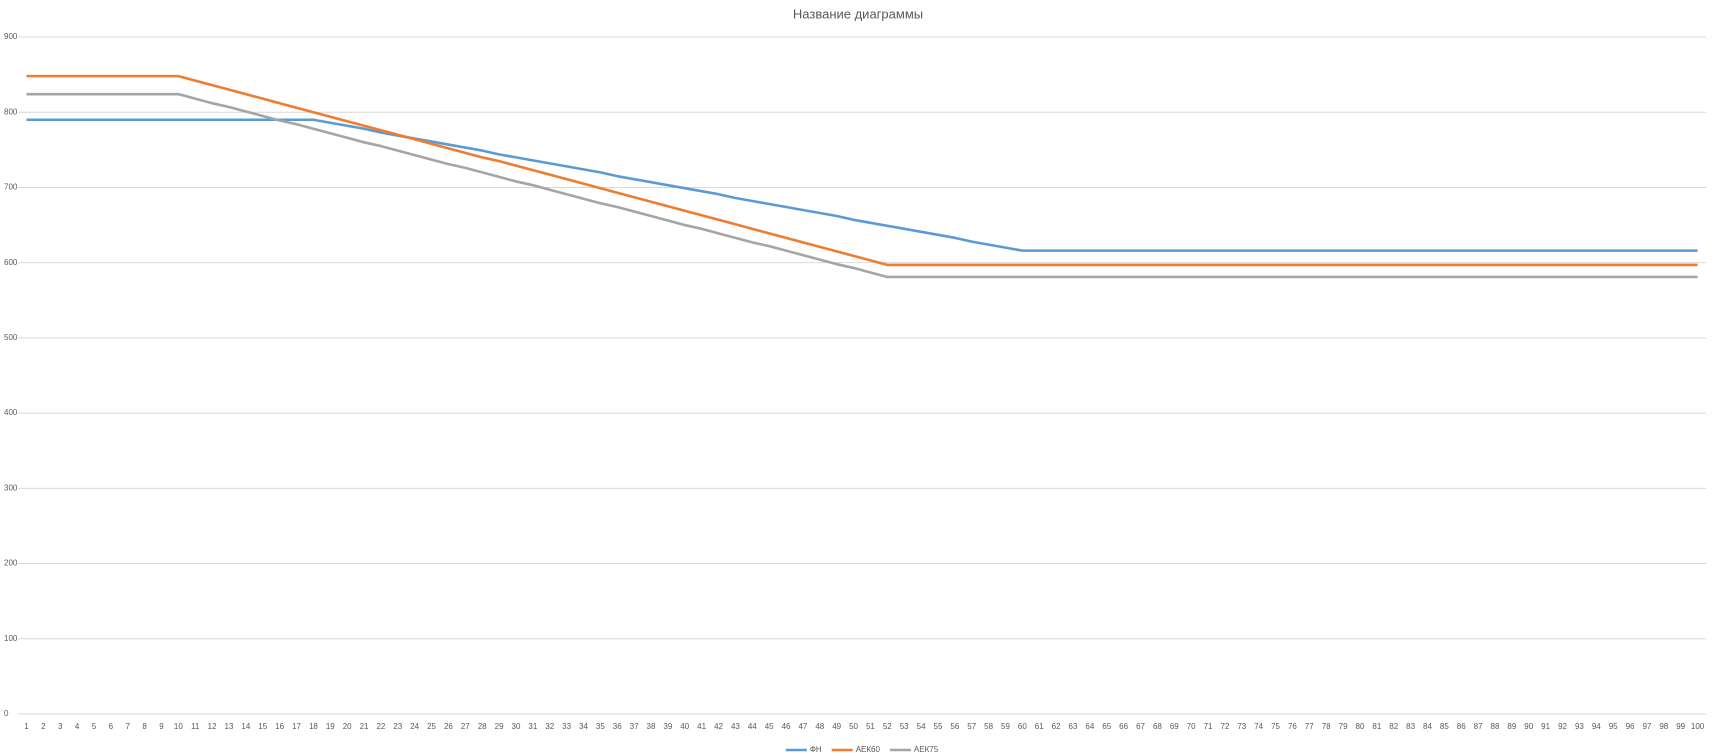 The height and width of the screenshot is (755, 1717). What do you see at coordinates (516, 726) in the screenshot?
I see `x-tick-label: 30` at bounding box center [516, 726].